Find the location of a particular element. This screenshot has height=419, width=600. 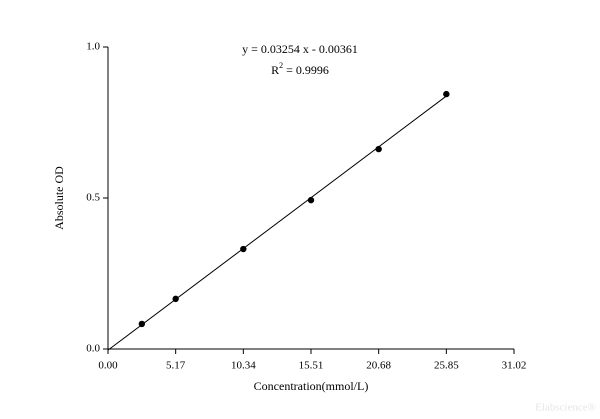

y-axis-label: Absolute OD is located at coordinates (59, 198).